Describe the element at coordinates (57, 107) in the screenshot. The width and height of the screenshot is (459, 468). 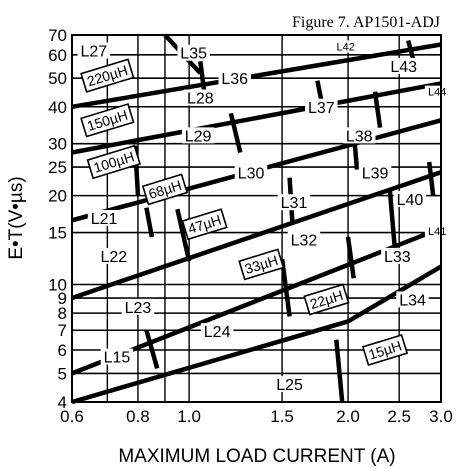
I see `y-tick-label-40: 40` at that location.